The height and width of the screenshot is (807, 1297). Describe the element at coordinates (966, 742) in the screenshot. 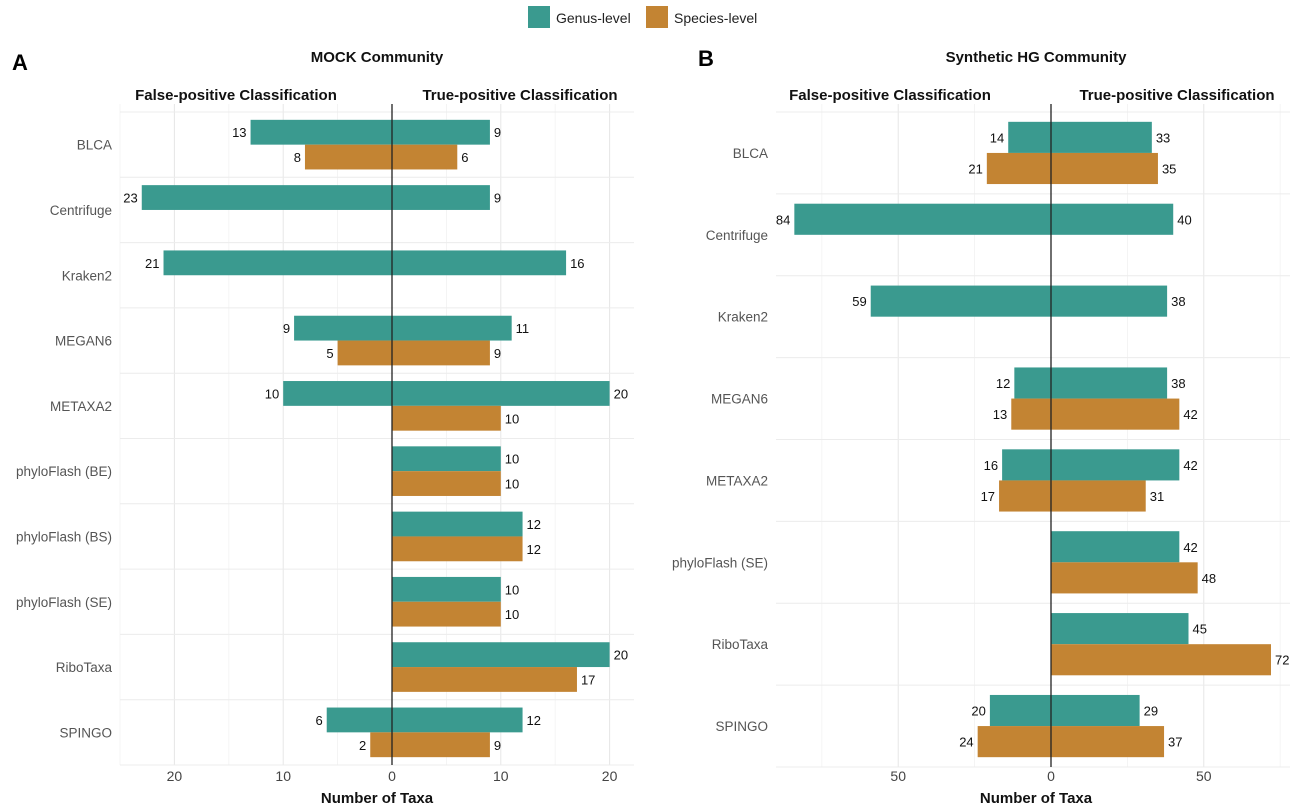

I see `data-label: 24` at that location.